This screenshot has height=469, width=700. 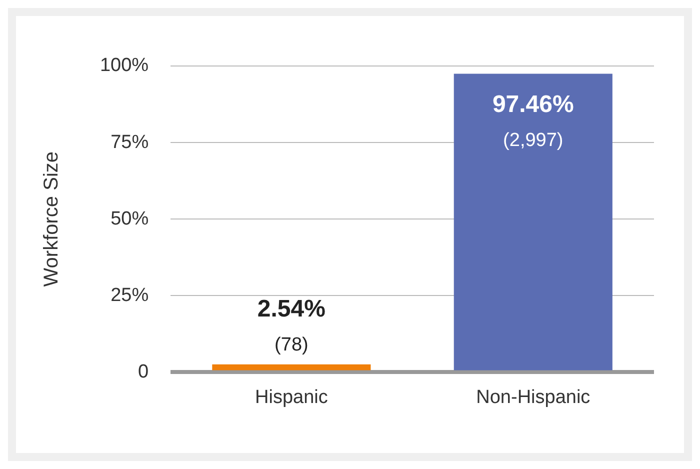 I want to click on y-tick-label: 25%, so click(x=129, y=295).